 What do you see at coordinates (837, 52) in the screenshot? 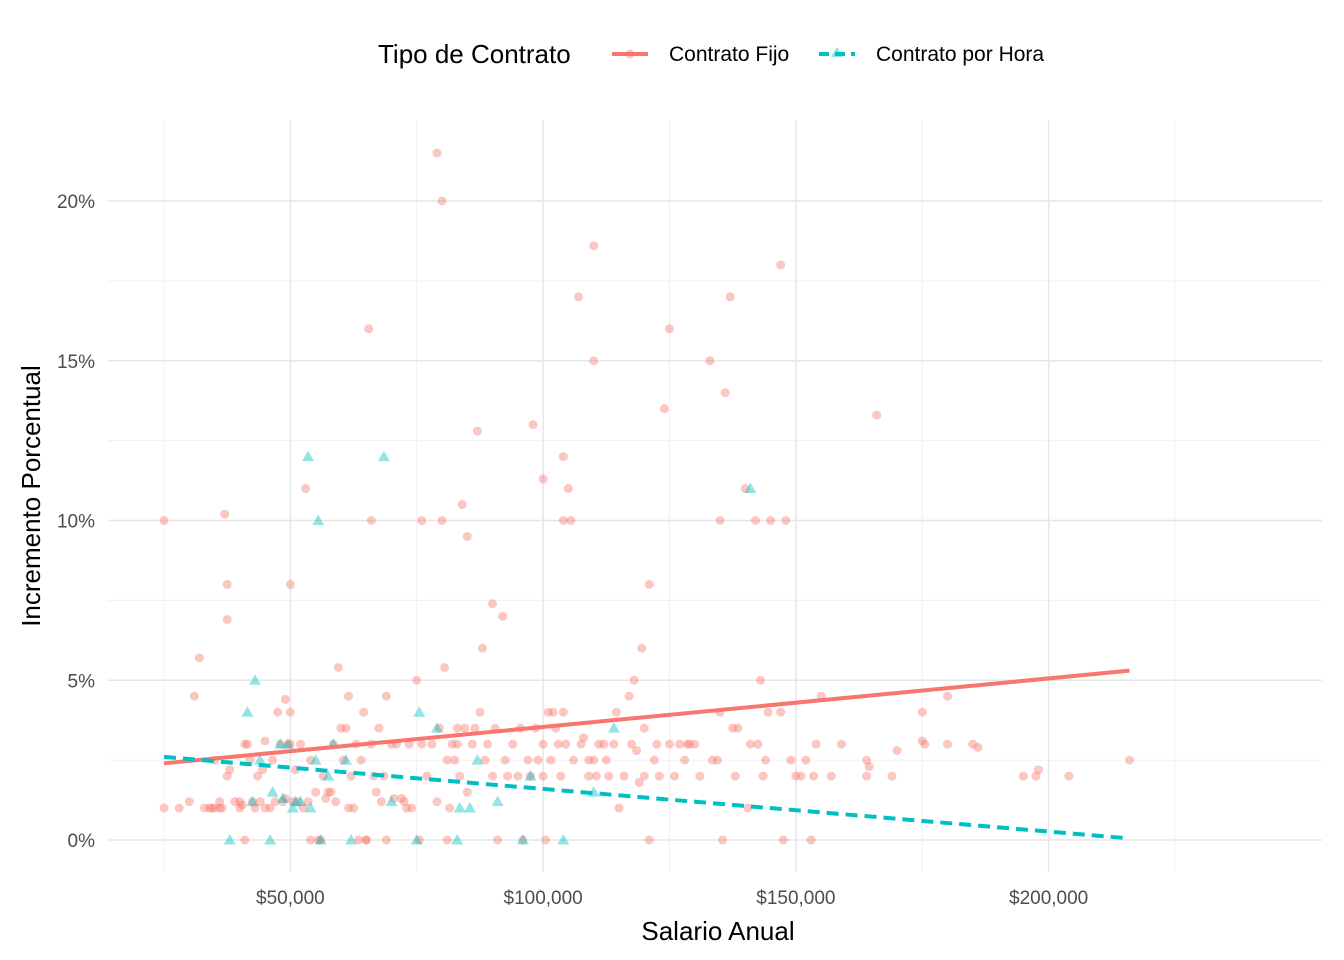
I see `legend-marker-contrato-por-hora` at bounding box center [837, 52].